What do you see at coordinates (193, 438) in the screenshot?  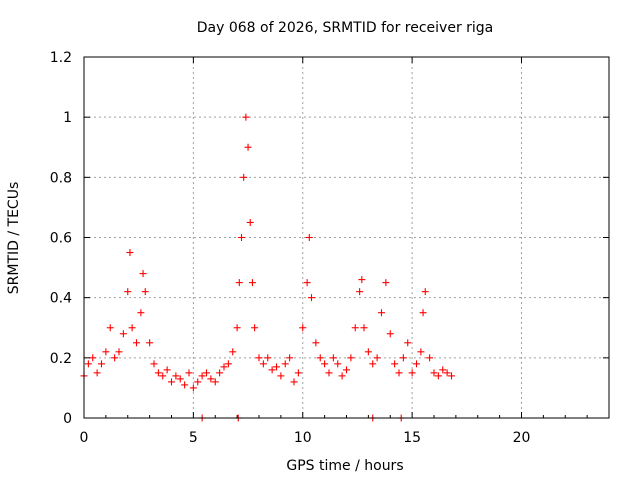 I see `x-tick-label: 5` at bounding box center [193, 438].